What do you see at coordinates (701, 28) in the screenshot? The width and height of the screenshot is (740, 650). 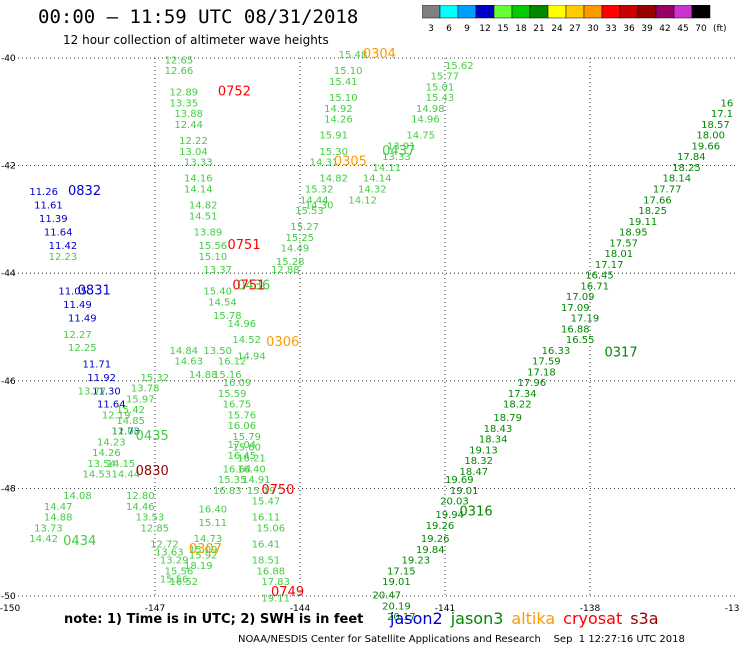 I see `colorbar-label: 70` at bounding box center [701, 28].